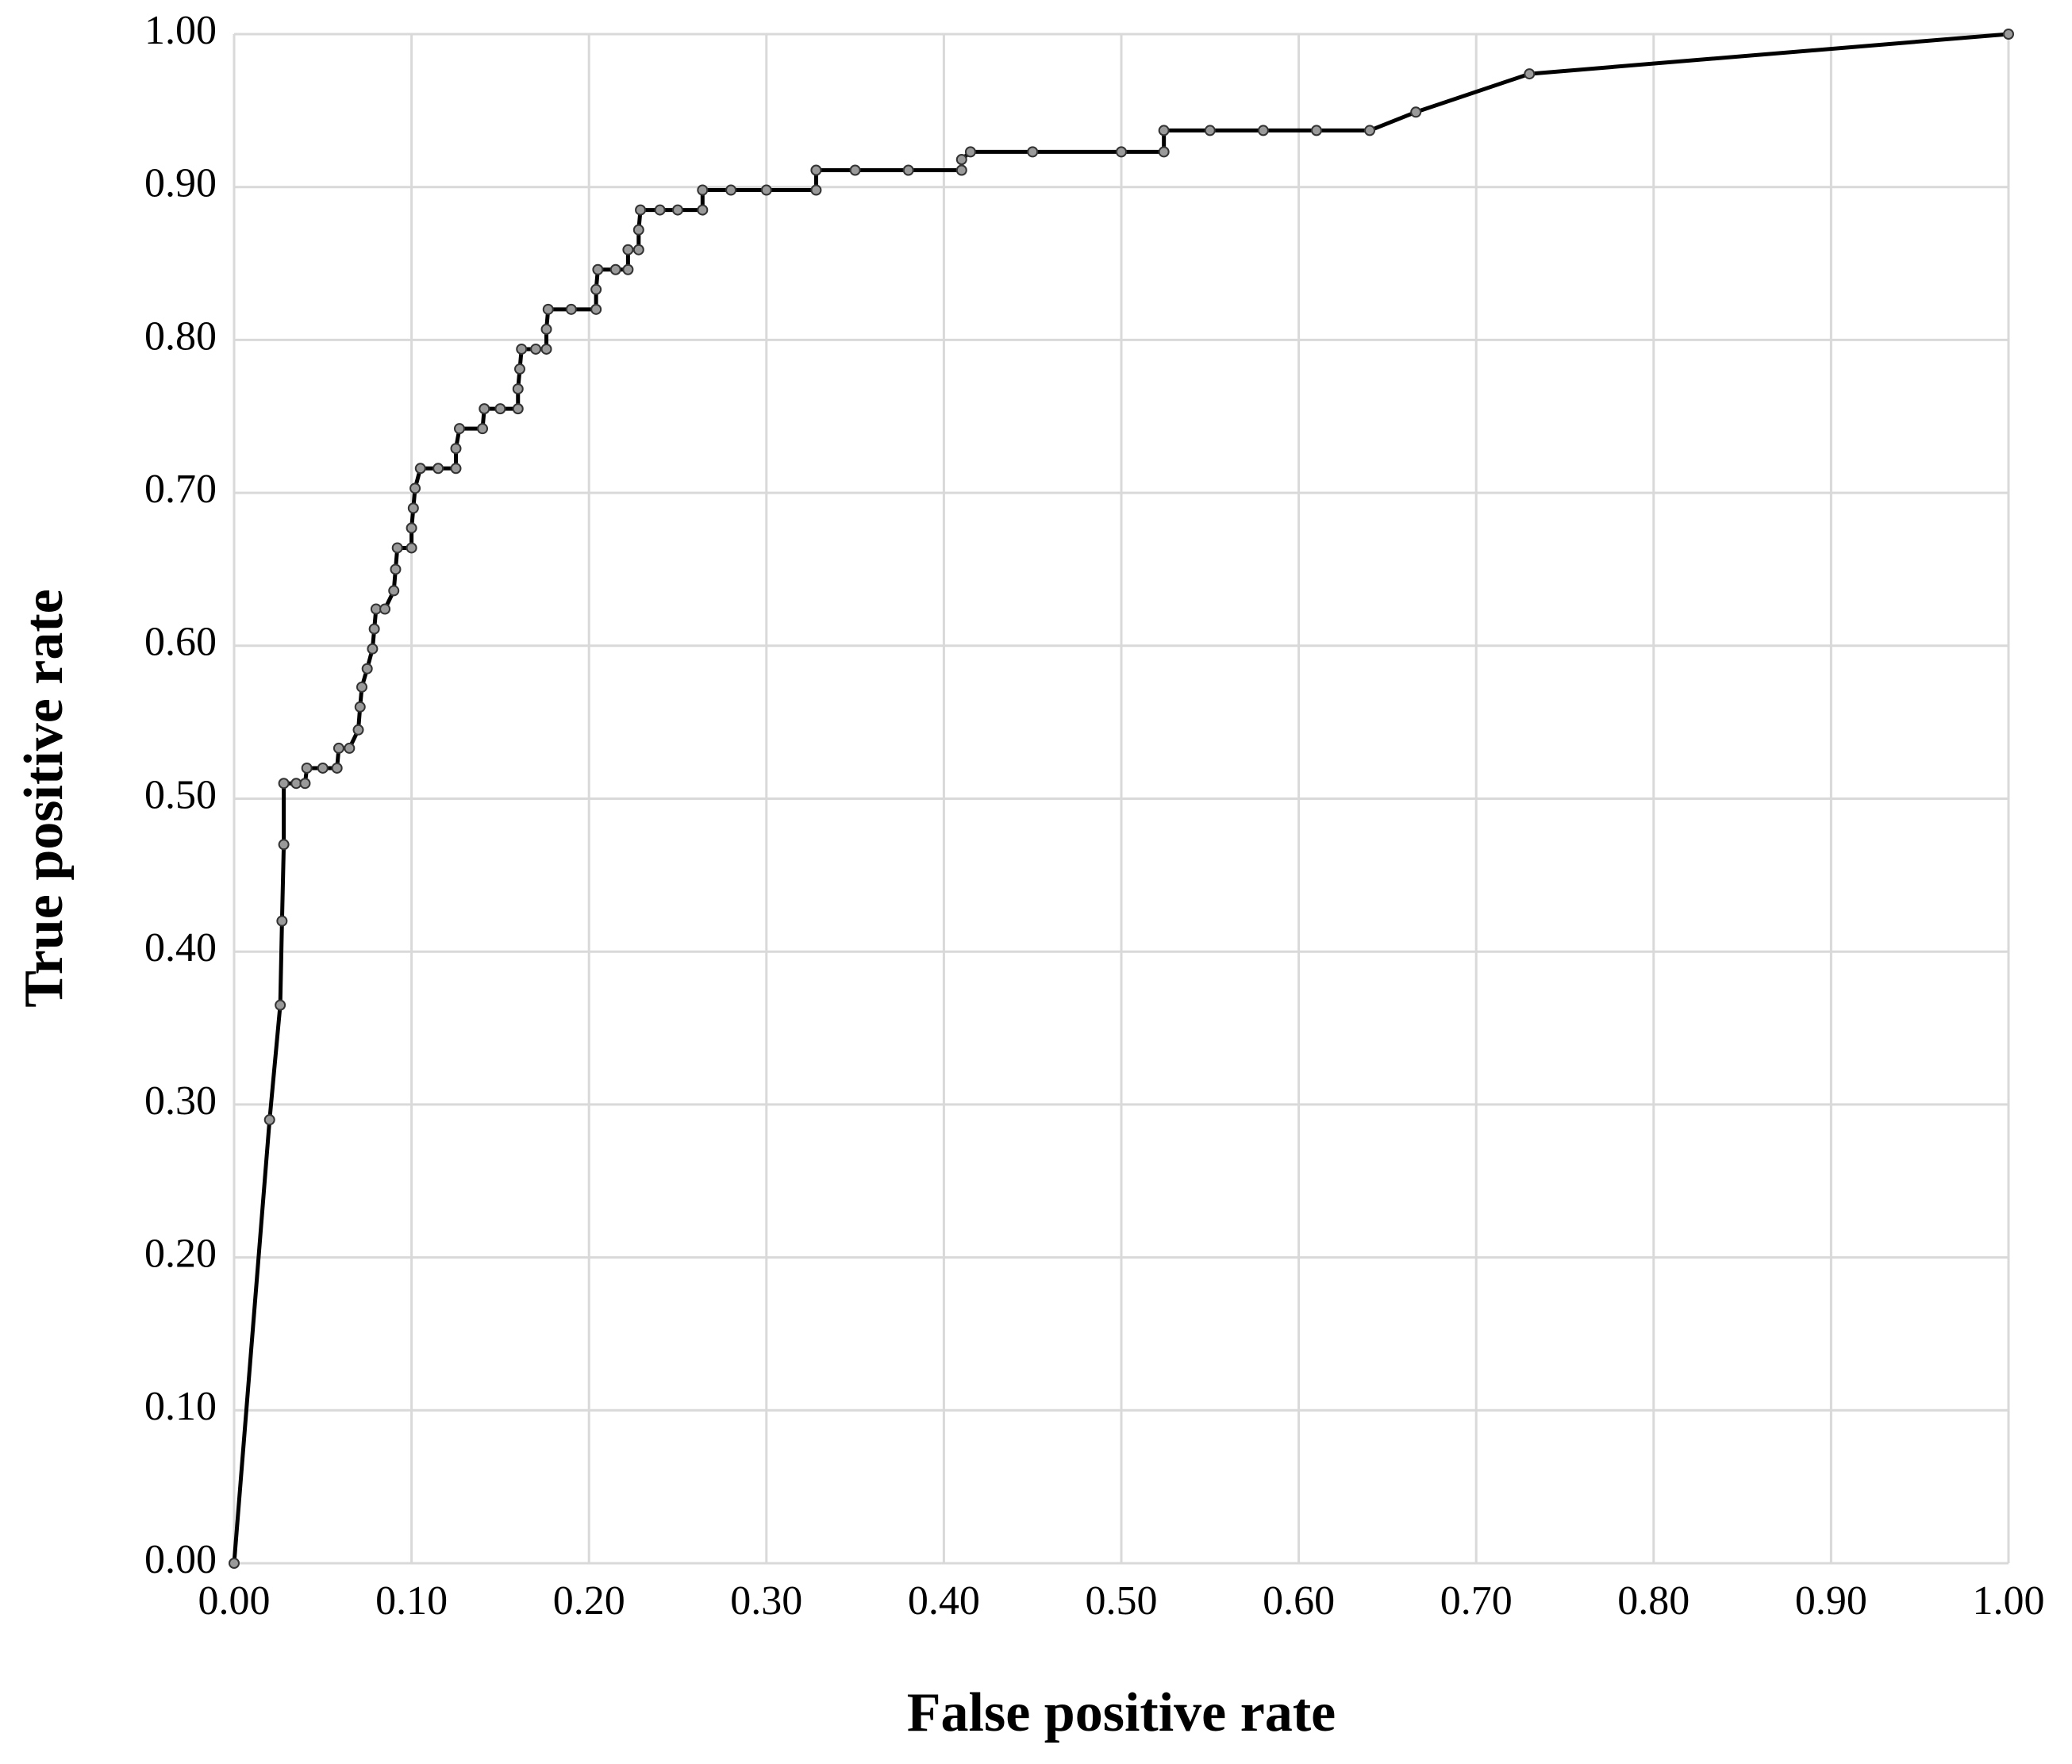  I want to click on y-tick-label: 0.10, so click(180, 1406).